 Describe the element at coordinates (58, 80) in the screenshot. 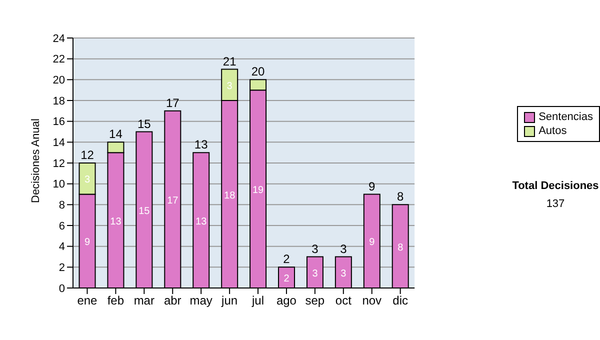

I see `y-tick-label: 20` at that location.